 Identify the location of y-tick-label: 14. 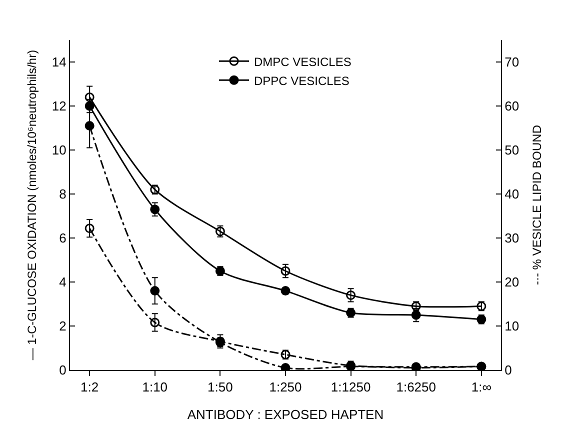
(59, 62).